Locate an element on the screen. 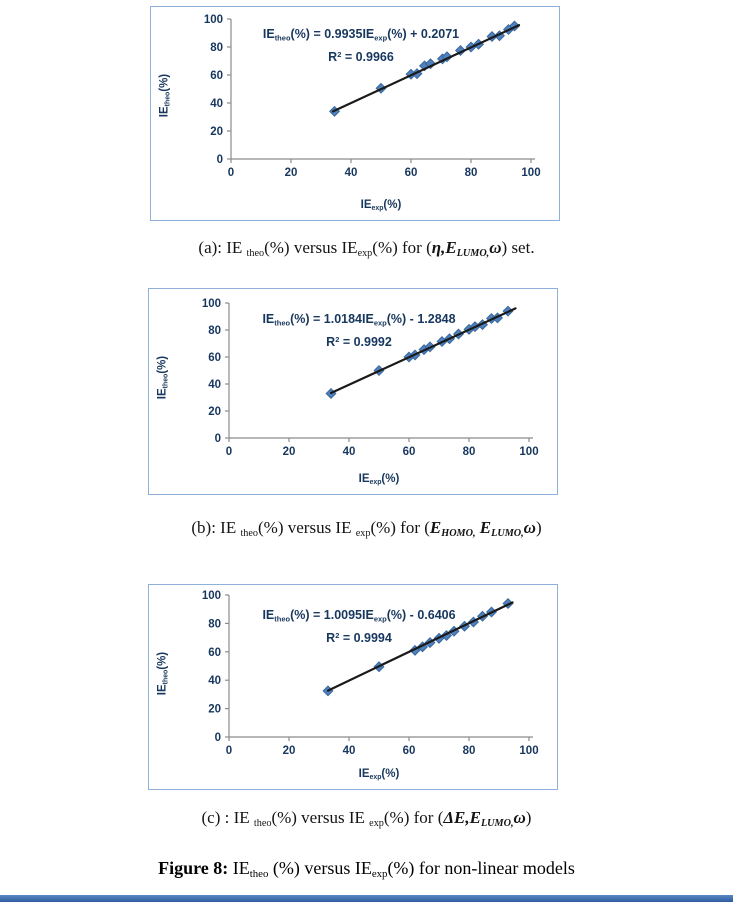 The width and height of the screenshot is (733, 902). chart-a-equation-r2: R2 = 0.9966 is located at coordinates (361, 57).